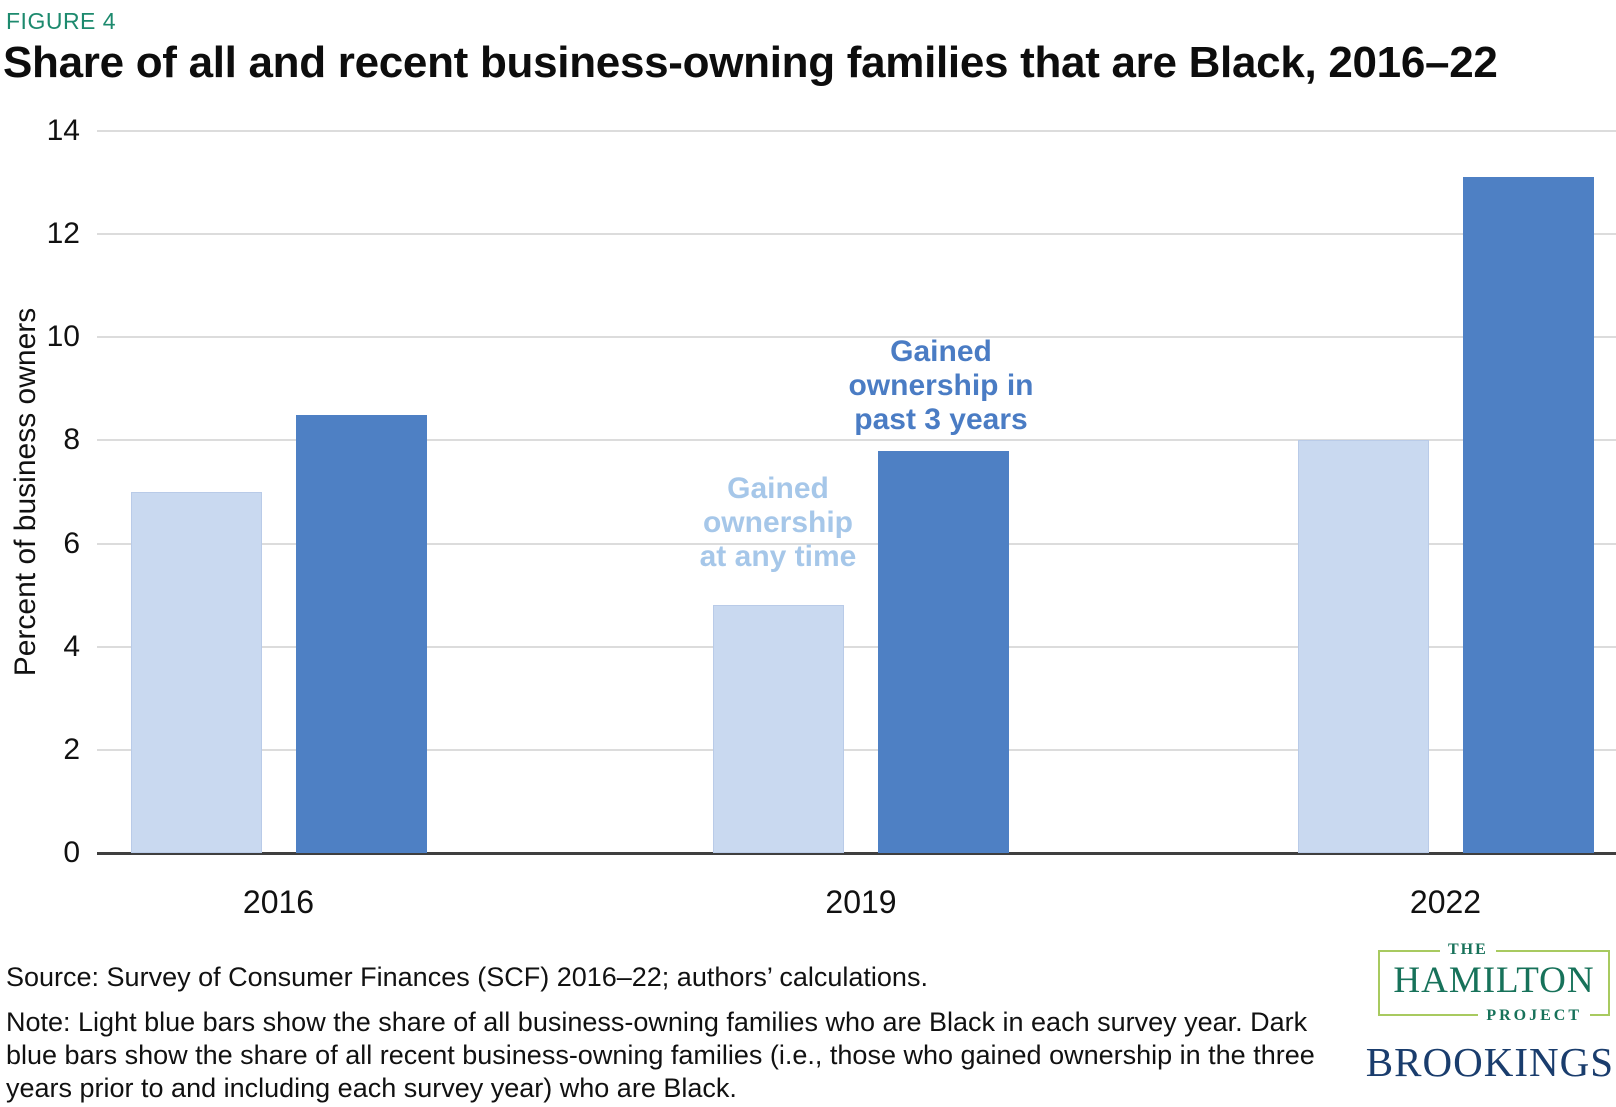 Image resolution: width=1616 pixels, height=1107 pixels. What do you see at coordinates (1528, 515) in the screenshot?
I see `bar-2022-recent` at bounding box center [1528, 515].